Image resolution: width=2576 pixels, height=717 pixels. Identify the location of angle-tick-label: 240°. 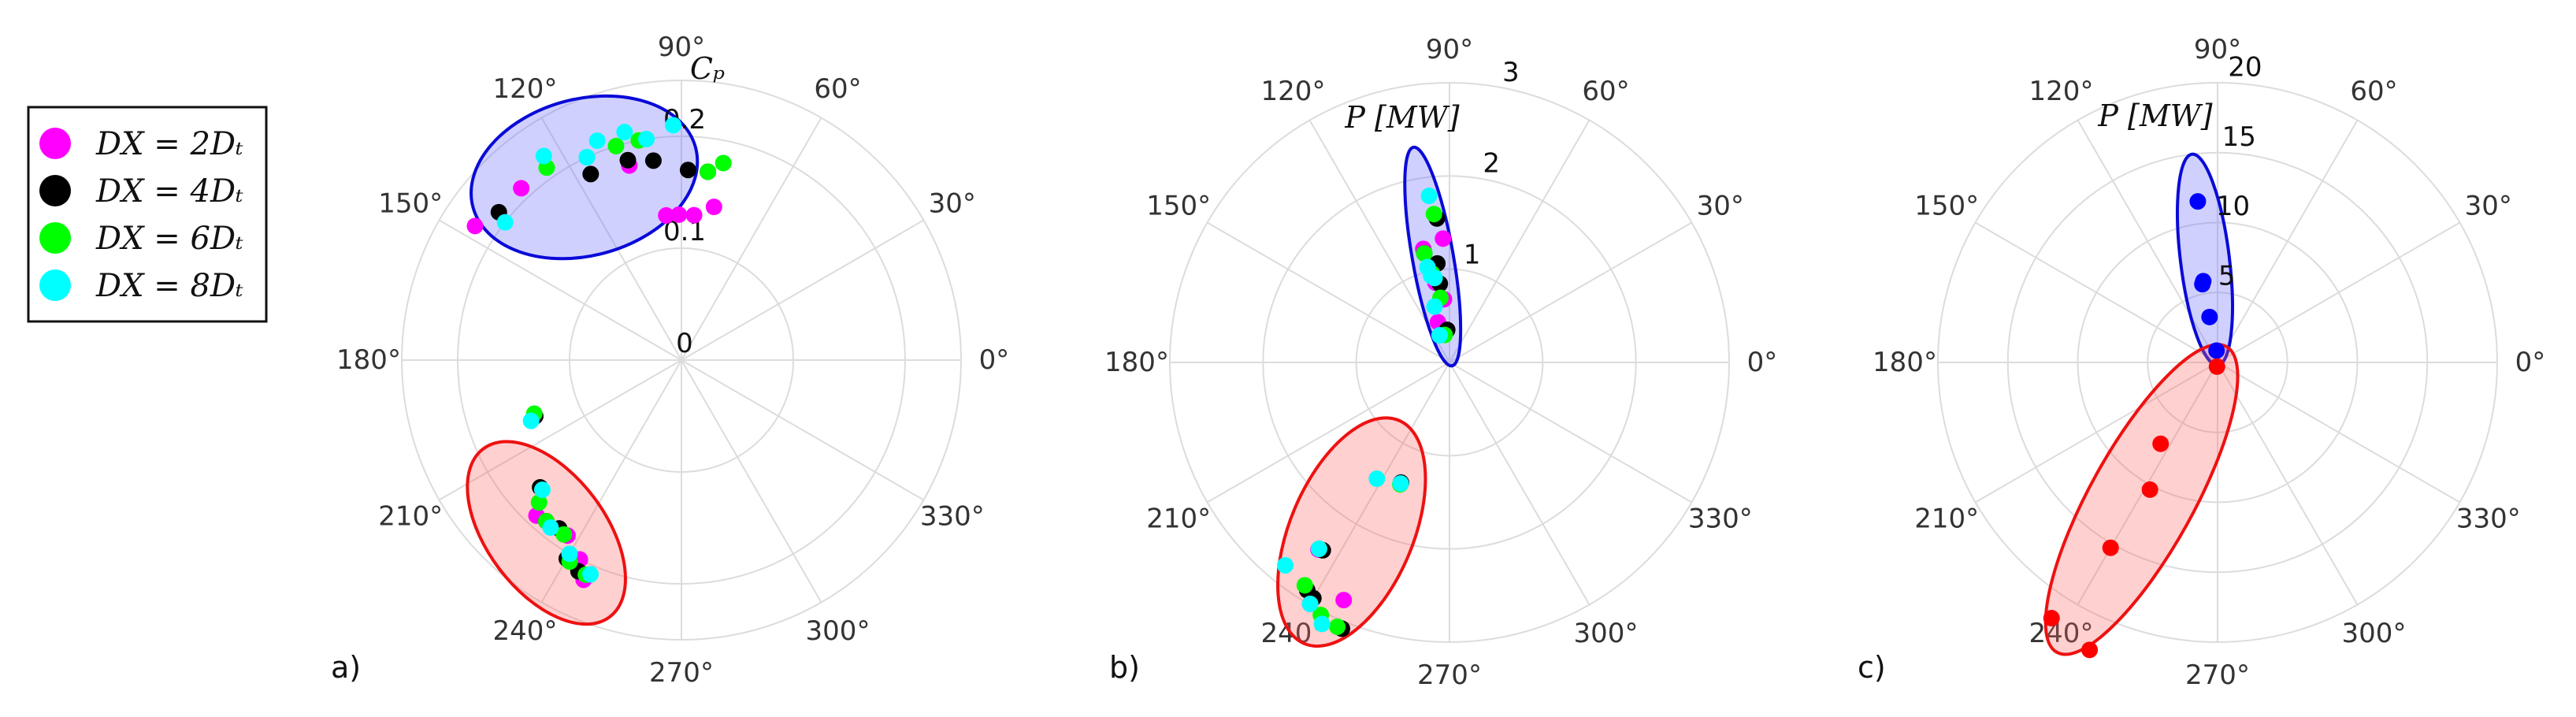
(2061, 633).